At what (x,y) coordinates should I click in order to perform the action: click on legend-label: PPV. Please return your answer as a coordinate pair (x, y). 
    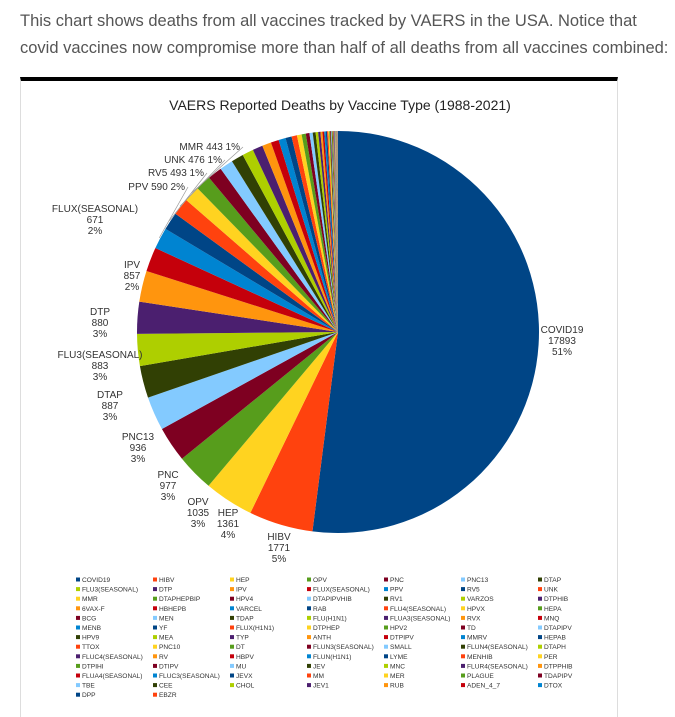
    Looking at the image, I should click on (397, 590).